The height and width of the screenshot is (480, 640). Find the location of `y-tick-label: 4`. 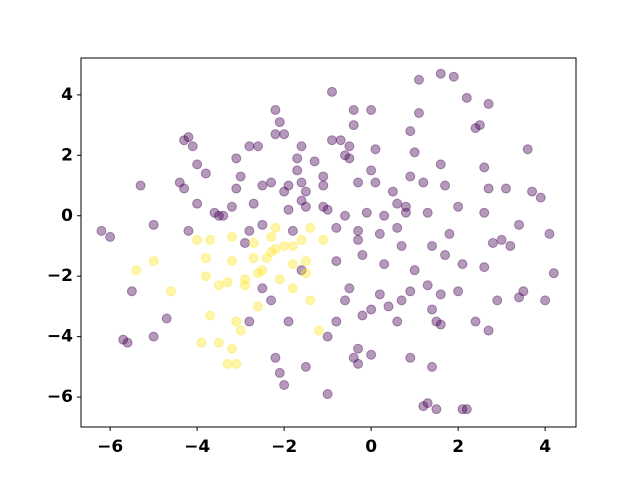

y-tick-label: 4 is located at coordinates (67, 95).